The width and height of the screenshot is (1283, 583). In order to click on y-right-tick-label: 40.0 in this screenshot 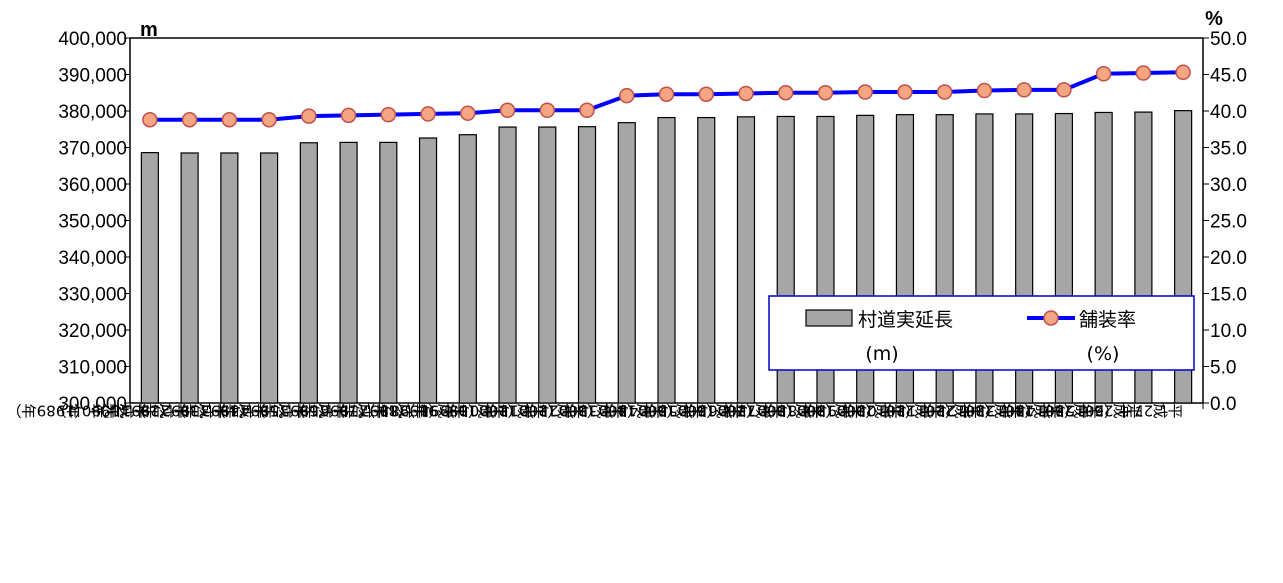, I will do `click(1228, 112)`.